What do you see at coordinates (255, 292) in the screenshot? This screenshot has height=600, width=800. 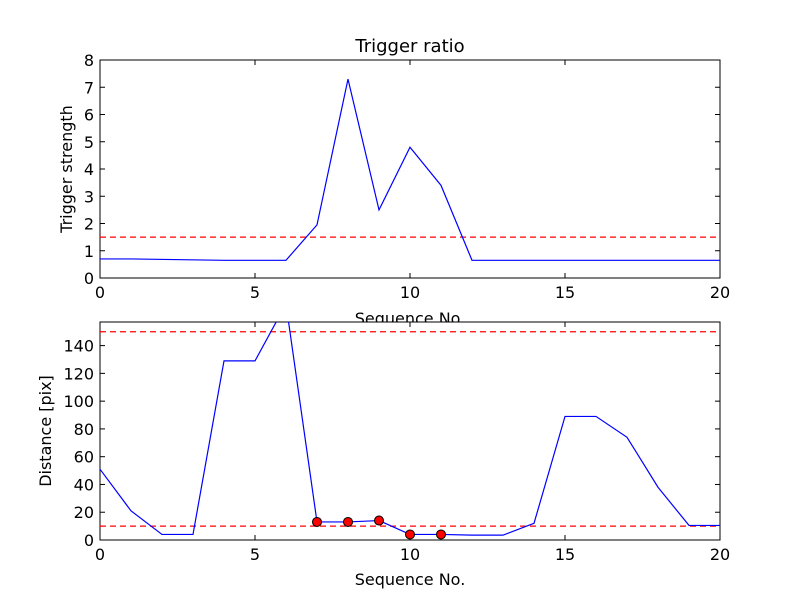 I see `trigger-x-tick-label: 5` at bounding box center [255, 292].